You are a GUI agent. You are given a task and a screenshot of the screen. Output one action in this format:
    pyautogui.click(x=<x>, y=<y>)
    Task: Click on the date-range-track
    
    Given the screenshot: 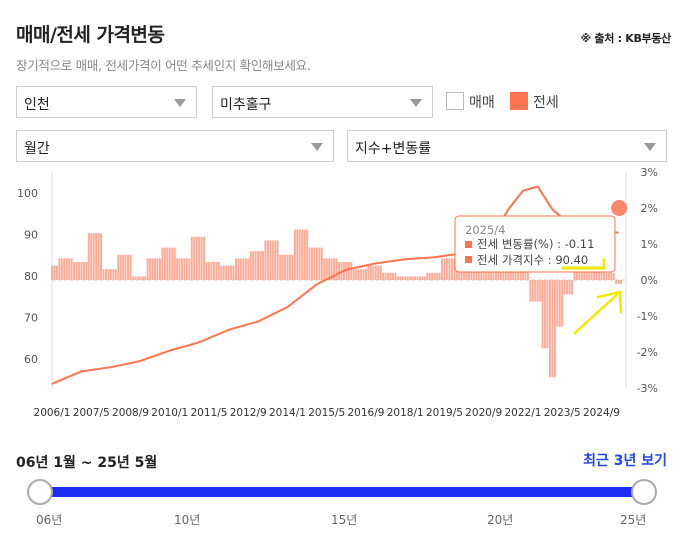 What is the action you would take?
    pyautogui.click(x=342, y=492)
    